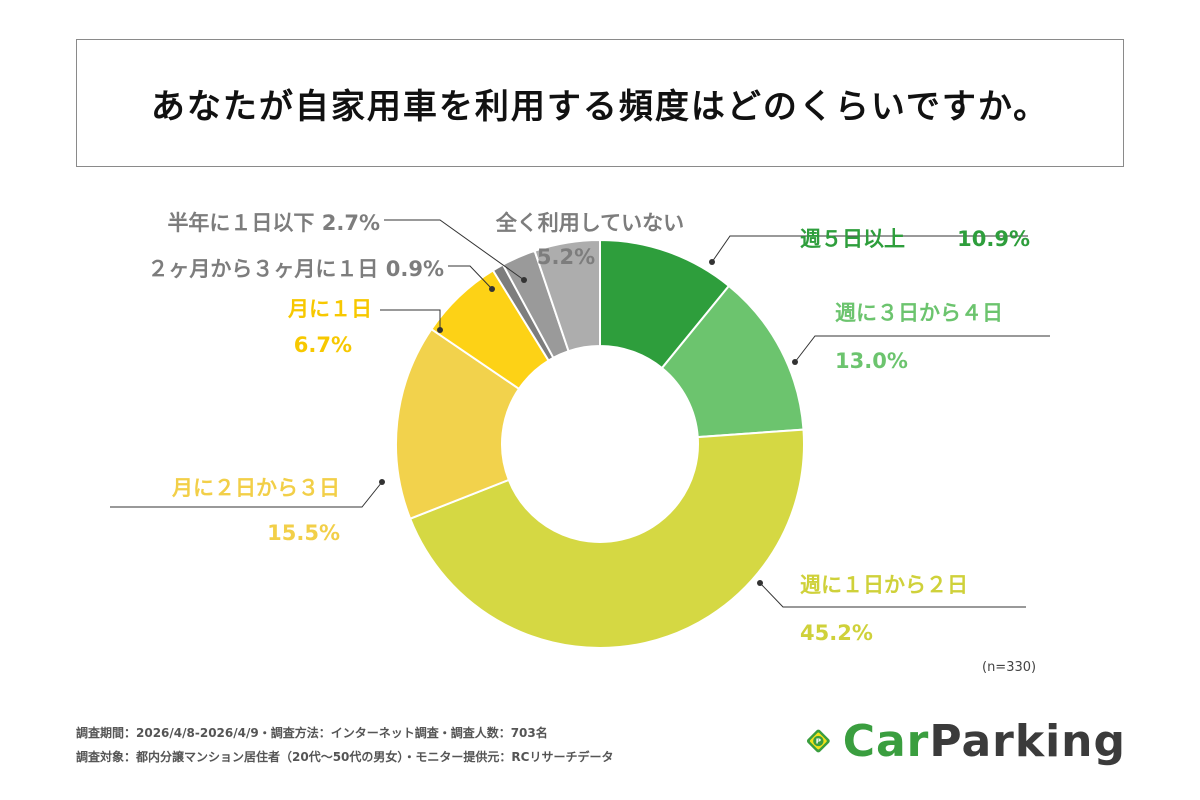 The height and width of the screenshot is (800, 1200). I want to click on logo-text: CarParking, so click(984, 741).